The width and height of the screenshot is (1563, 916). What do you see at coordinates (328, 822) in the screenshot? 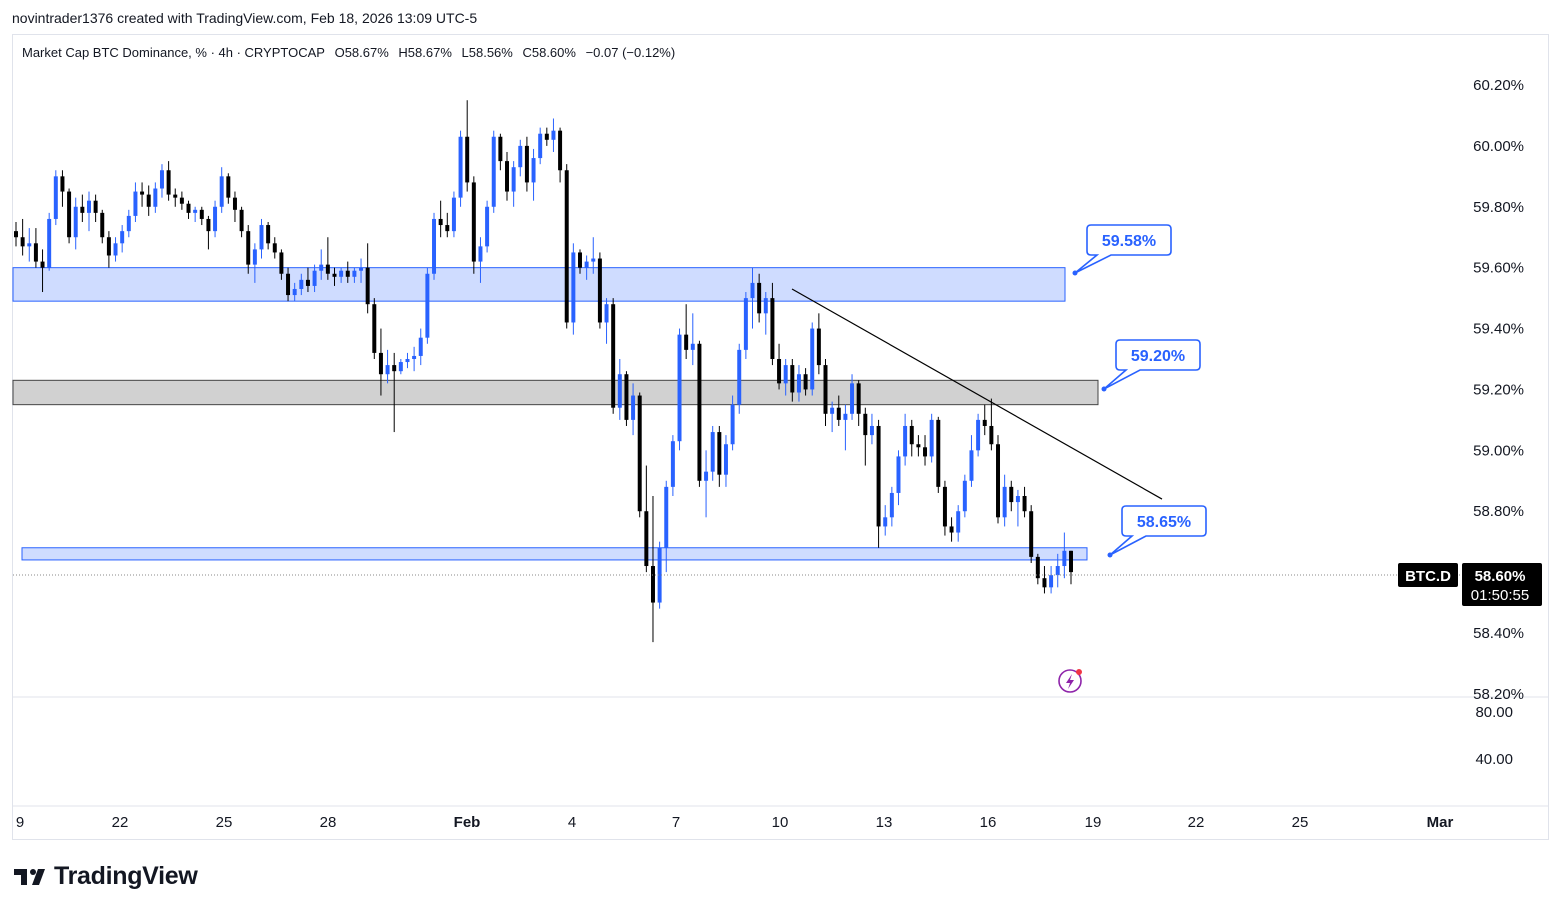
I see `time-tick: 28` at bounding box center [328, 822].